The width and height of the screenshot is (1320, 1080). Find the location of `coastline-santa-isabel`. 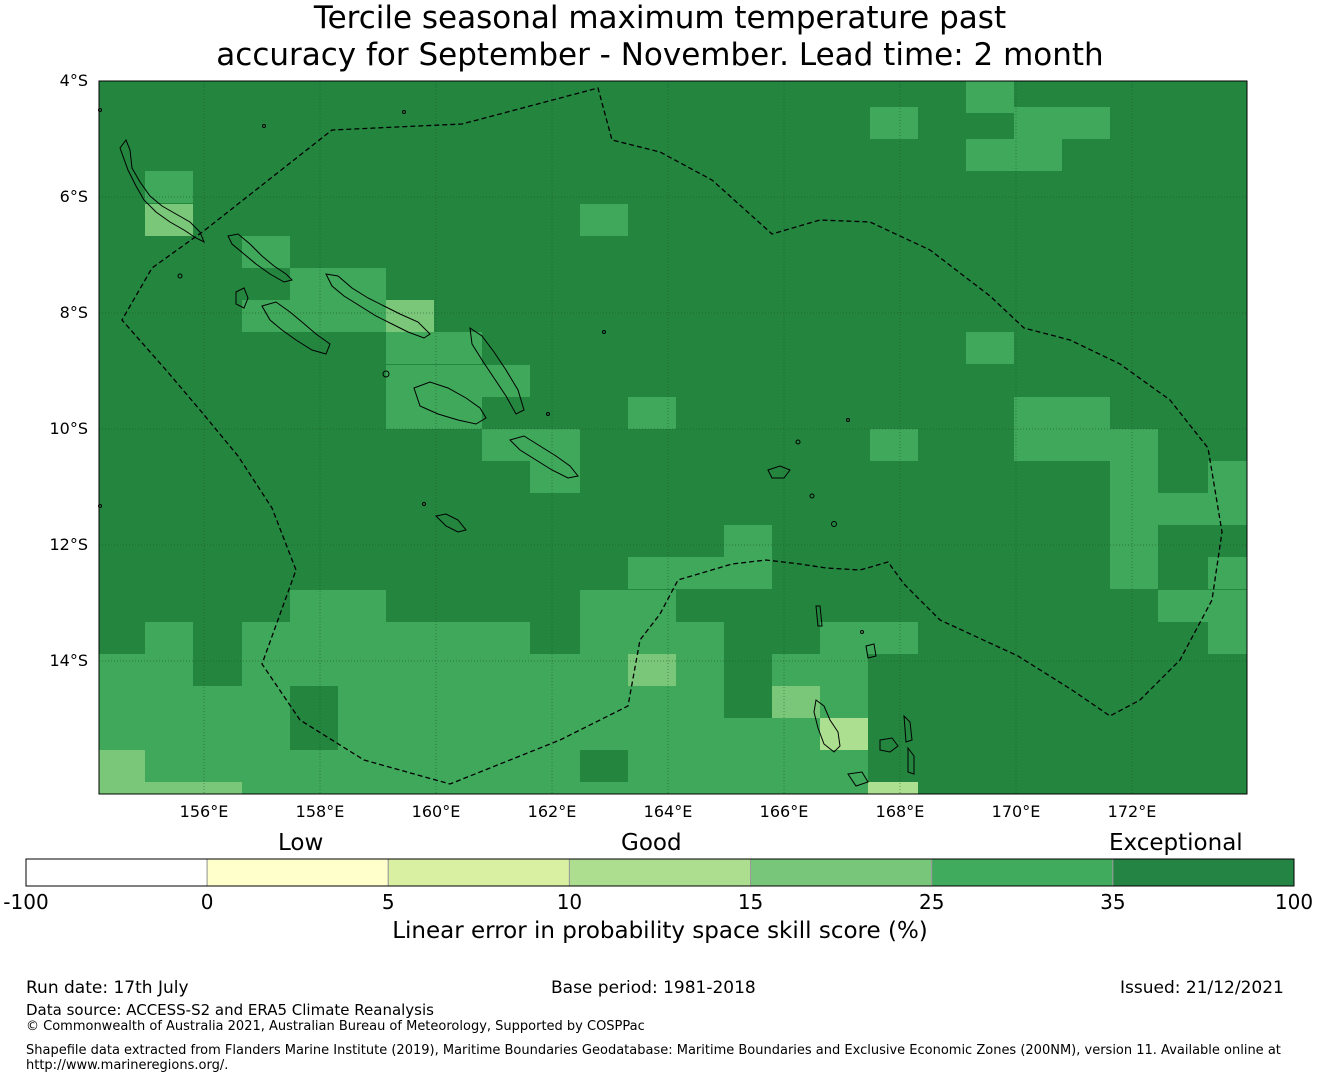

coastline-santa-isabel is located at coordinates (378, 306).